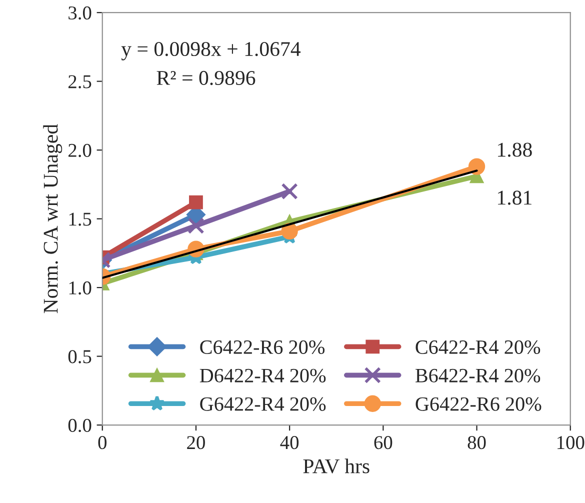 The width and height of the screenshot is (585, 503). What do you see at coordinates (263, 375) in the screenshot?
I see `legend-label: D6422-R4 20%` at bounding box center [263, 375].